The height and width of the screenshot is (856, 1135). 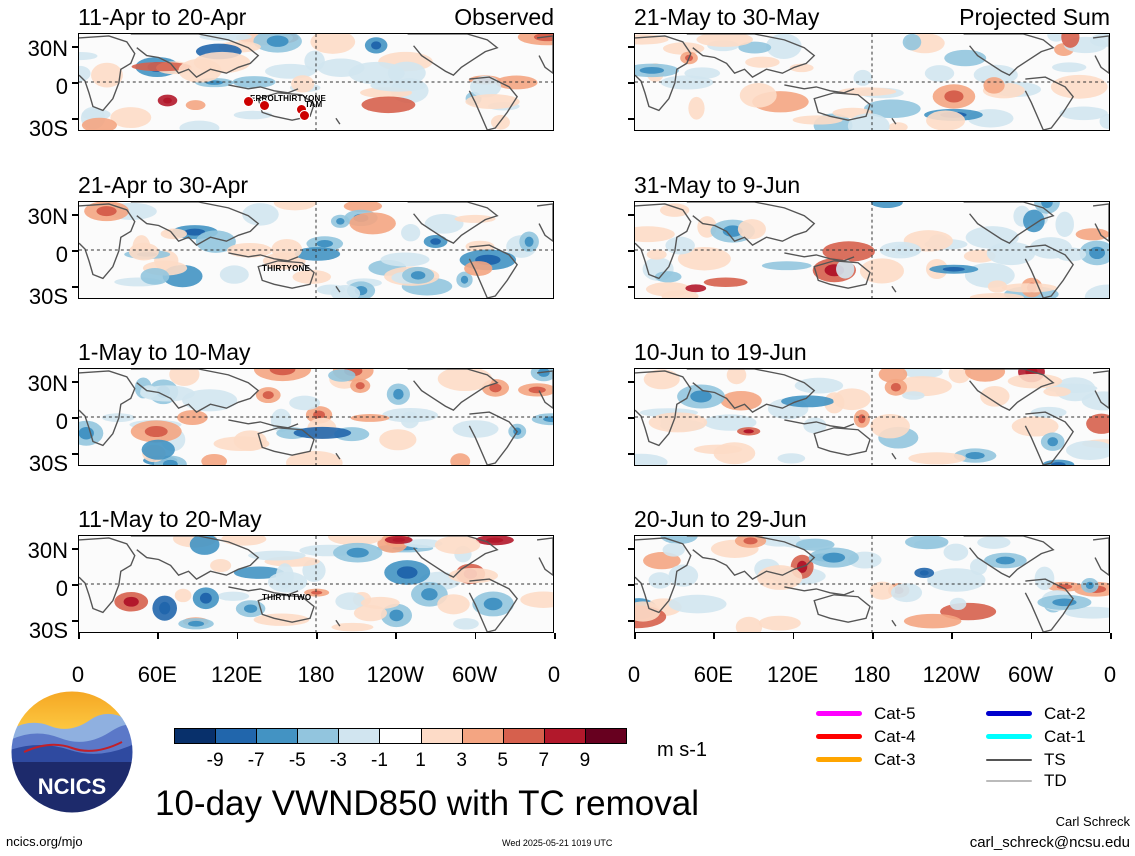 What do you see at coordinates (557, 843) in the screenshot?
I see `footer-timestamp: Wed 2025-05-21 1019 UTC` at bounding box center [557, 843].